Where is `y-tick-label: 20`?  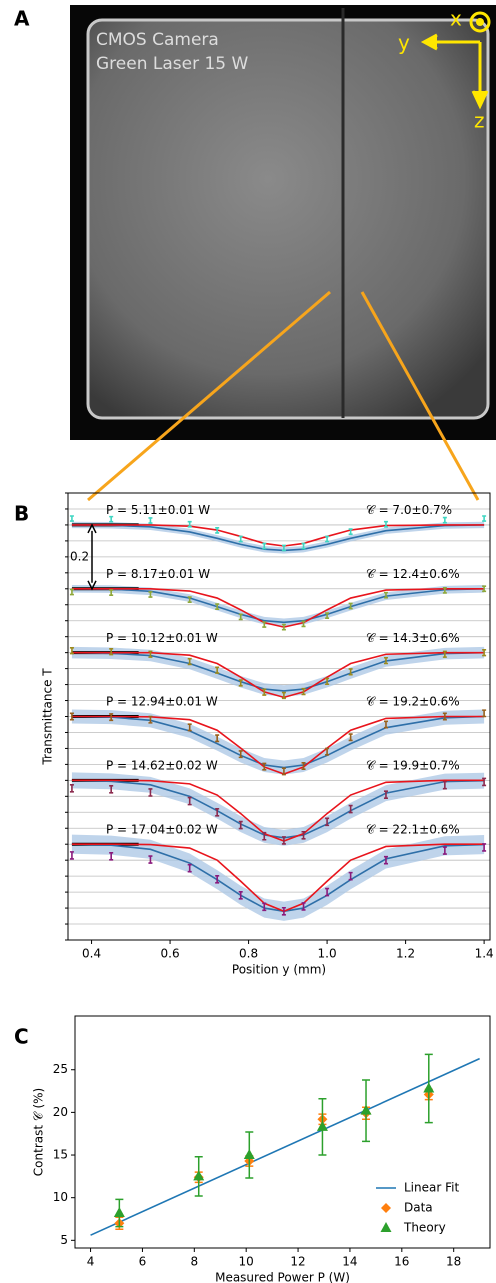
y-tick-label: 20 is located at coordinates (60, 1112).